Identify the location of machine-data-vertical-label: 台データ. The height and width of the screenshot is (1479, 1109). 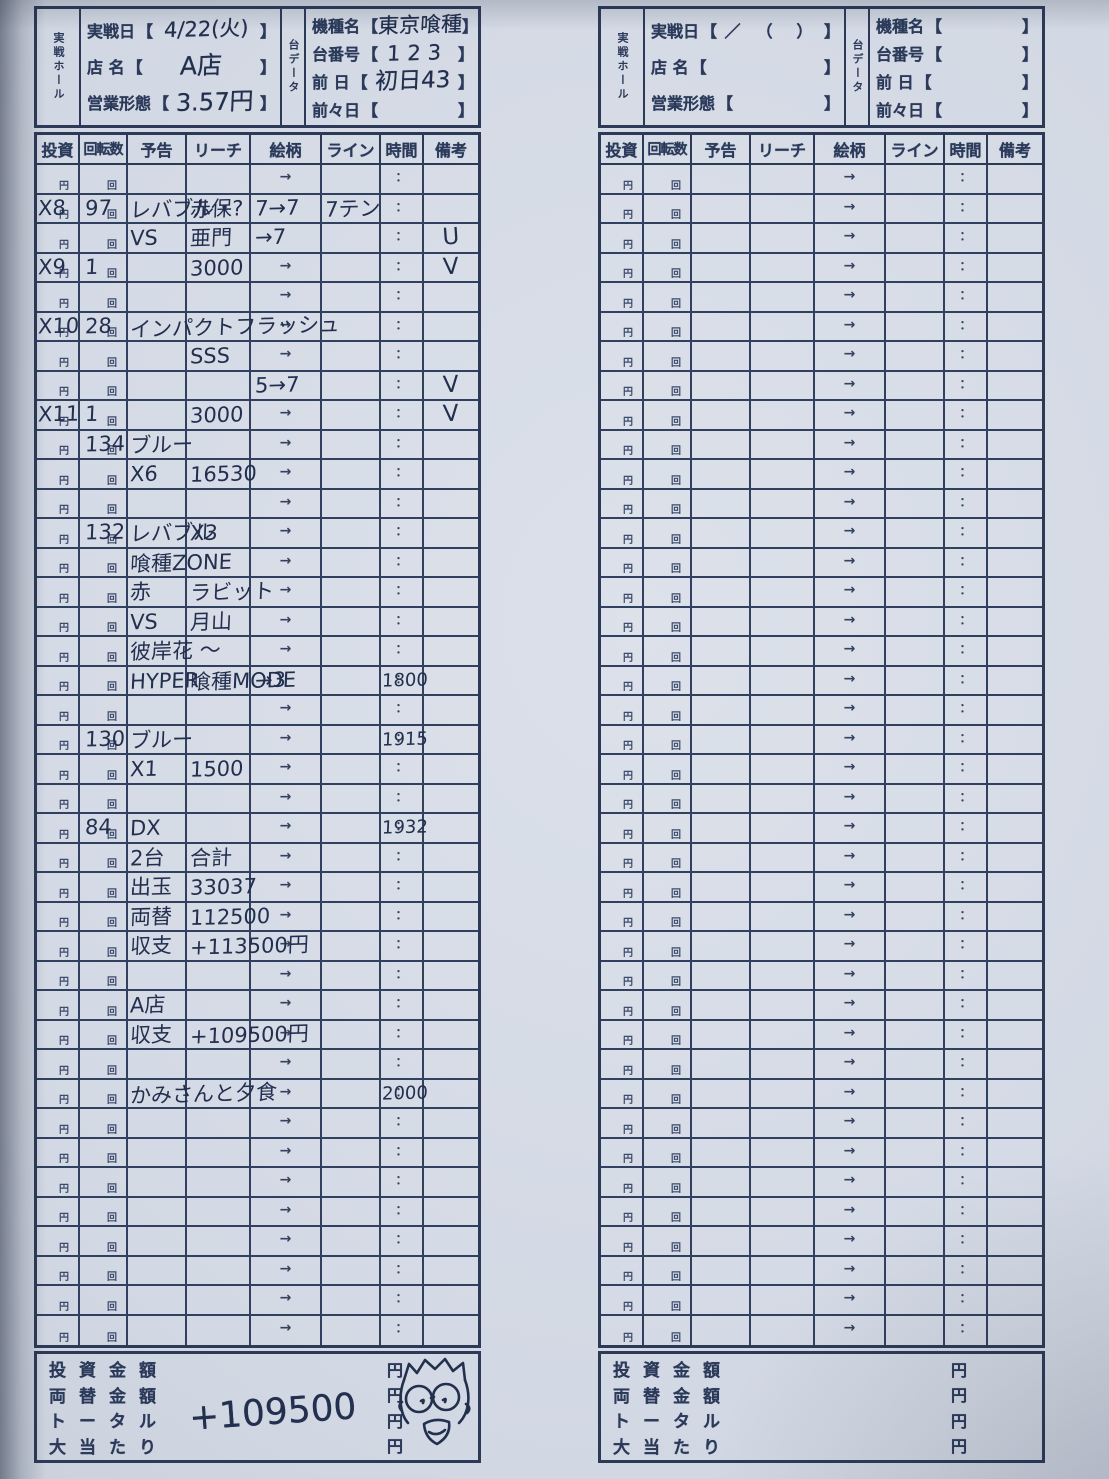
(857, 67).